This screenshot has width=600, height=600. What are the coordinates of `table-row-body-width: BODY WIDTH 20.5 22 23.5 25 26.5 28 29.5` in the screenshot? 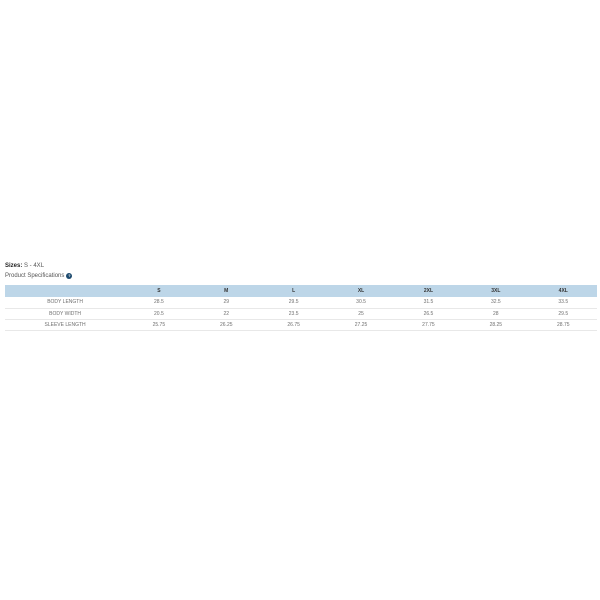 It's located at (301, 314).